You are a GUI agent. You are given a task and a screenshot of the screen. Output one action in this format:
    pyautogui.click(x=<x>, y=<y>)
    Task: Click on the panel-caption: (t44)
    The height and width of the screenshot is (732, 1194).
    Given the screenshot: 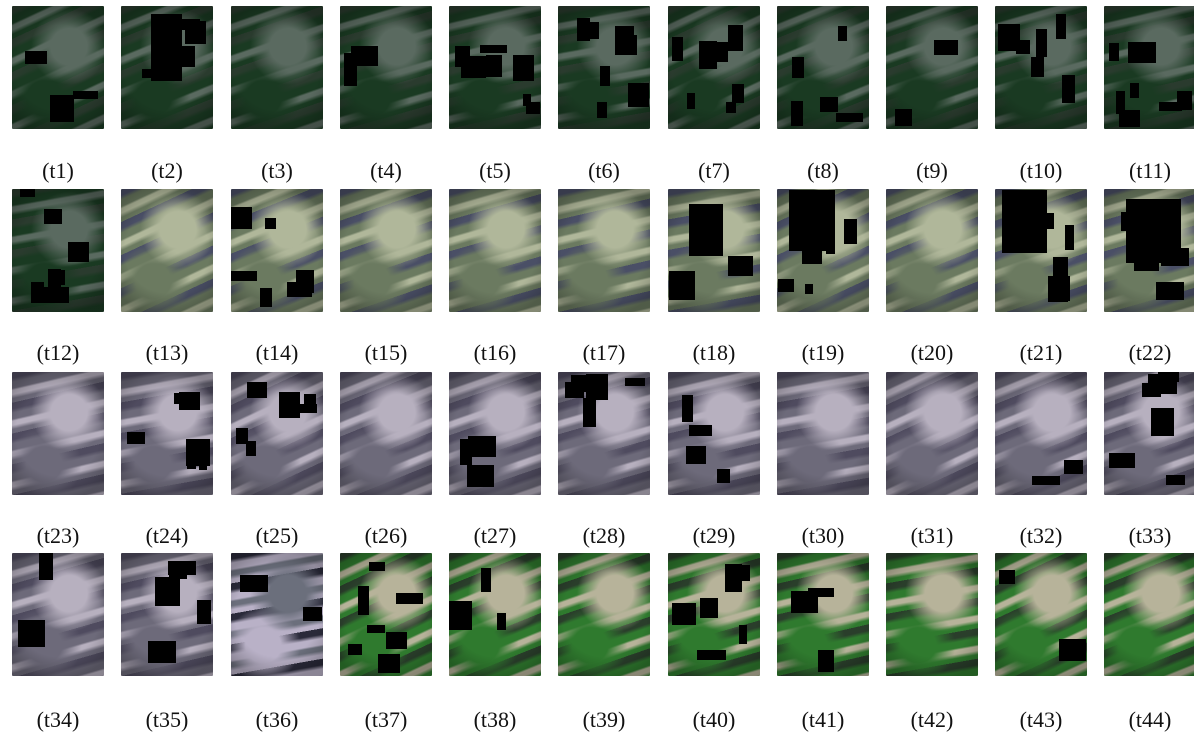 What is the action you would take?
    pyautogui.click(x=1150, y=719)
    